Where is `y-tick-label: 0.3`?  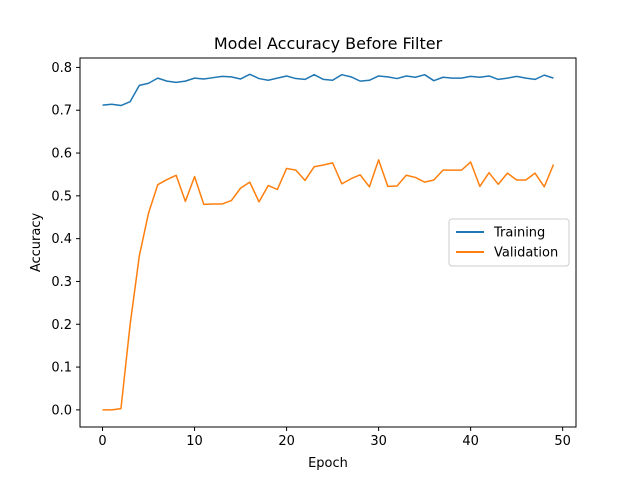 y-tick-label: 0.3 is located at coordinates (61, 282).